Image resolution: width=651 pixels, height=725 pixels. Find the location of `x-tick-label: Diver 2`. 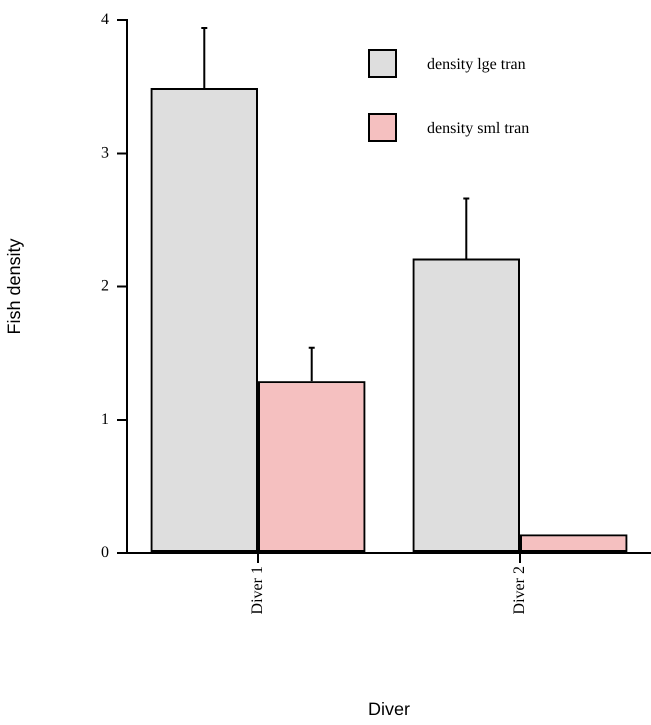

x-tick-label: Diver 2 is located at coordinates (519, 590).